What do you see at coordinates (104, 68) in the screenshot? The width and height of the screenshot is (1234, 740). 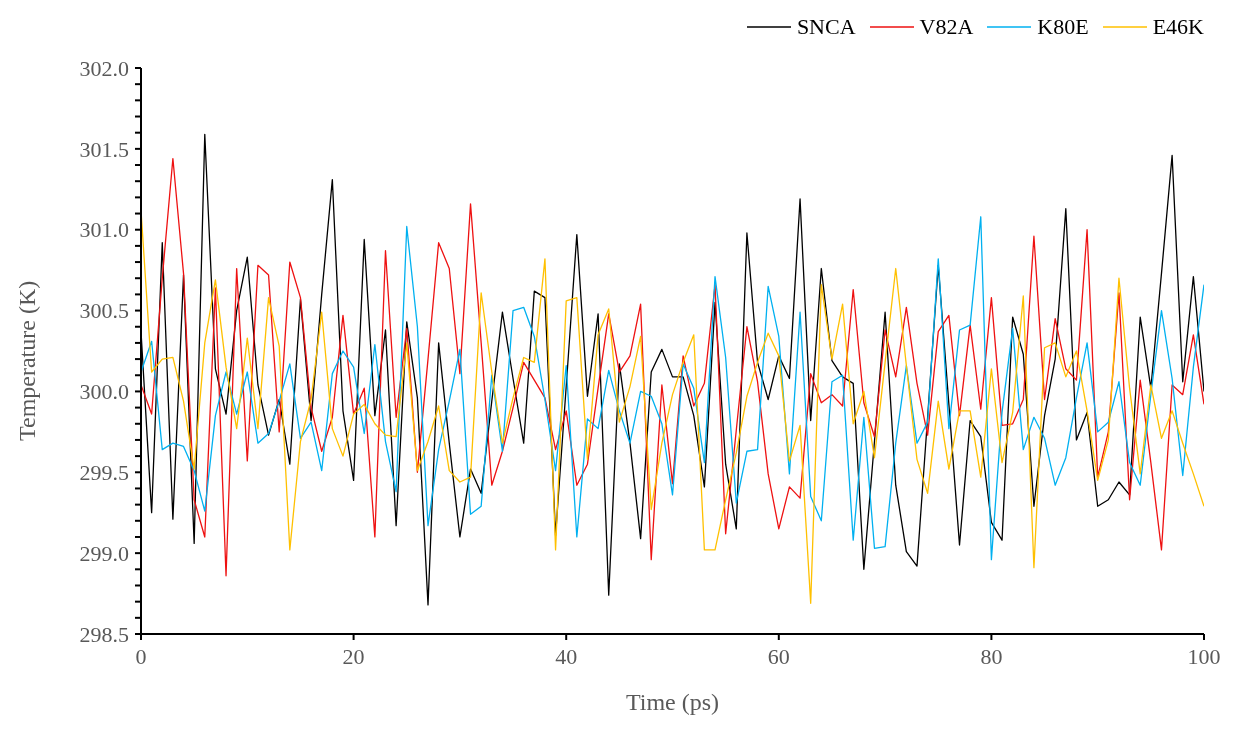 I see `y-tick-label: 302.0` at bounding box center [104, 68].